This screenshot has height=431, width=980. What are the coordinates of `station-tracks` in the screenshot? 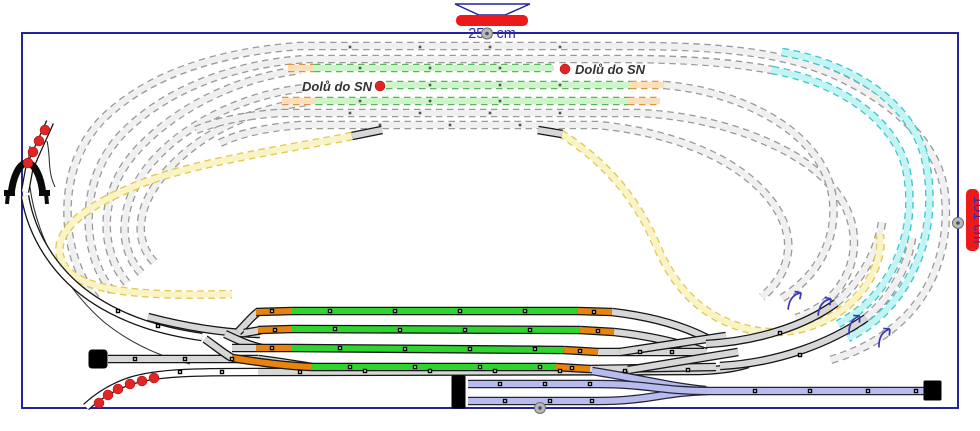 It's located at (423, 340).